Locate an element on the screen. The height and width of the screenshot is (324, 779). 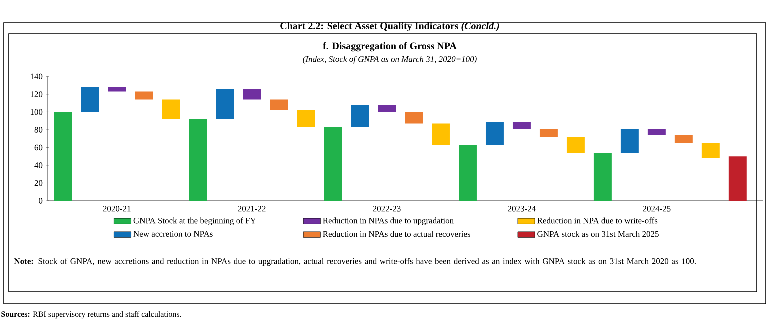
x-tick-label: 2023-24 is located at coordinates (522, 209).